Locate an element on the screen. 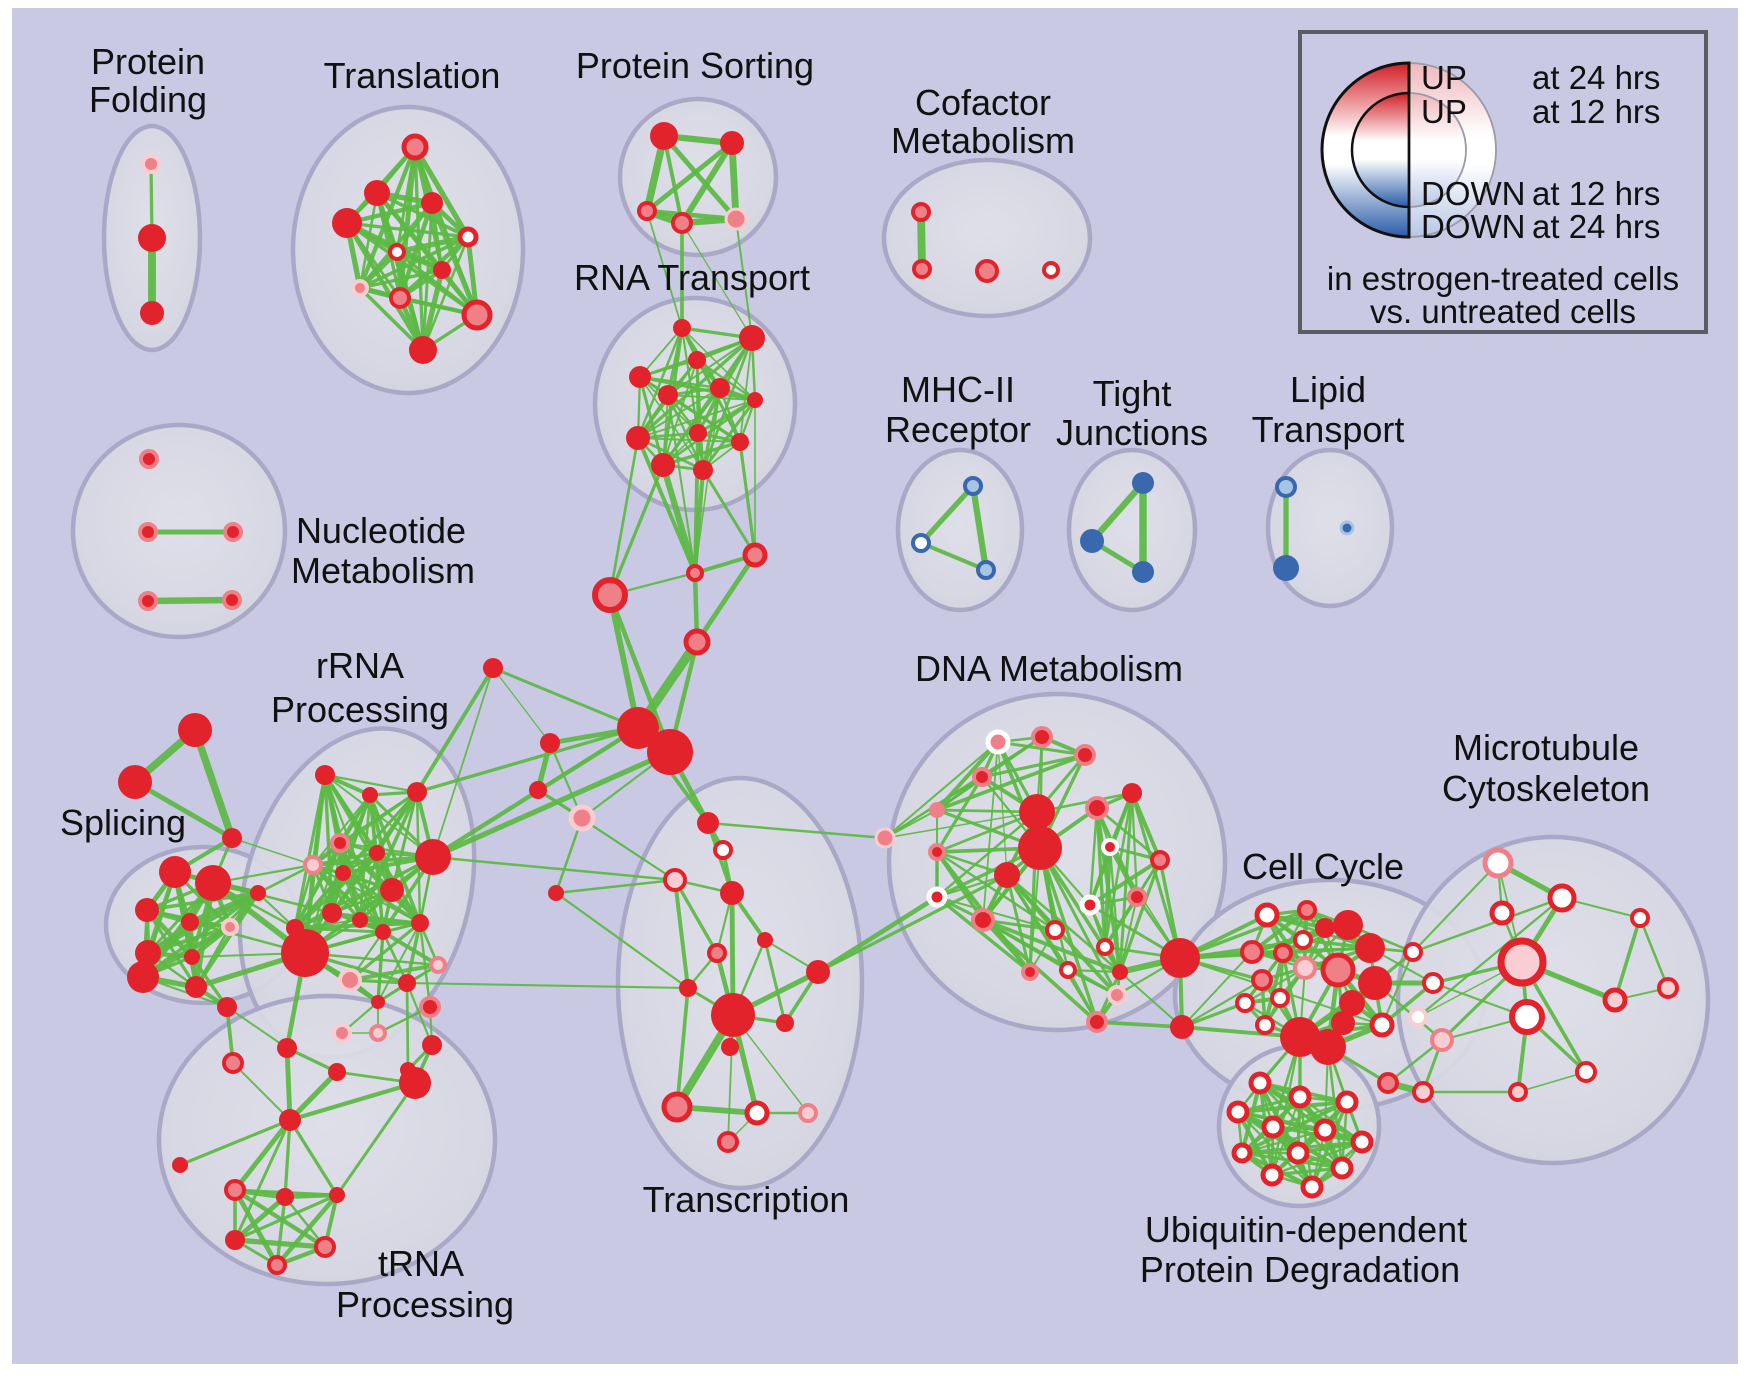 This screenshot has width=1750, height=1376. legend-time-0: at 24 hrs is located at coordinates (1596, 77).